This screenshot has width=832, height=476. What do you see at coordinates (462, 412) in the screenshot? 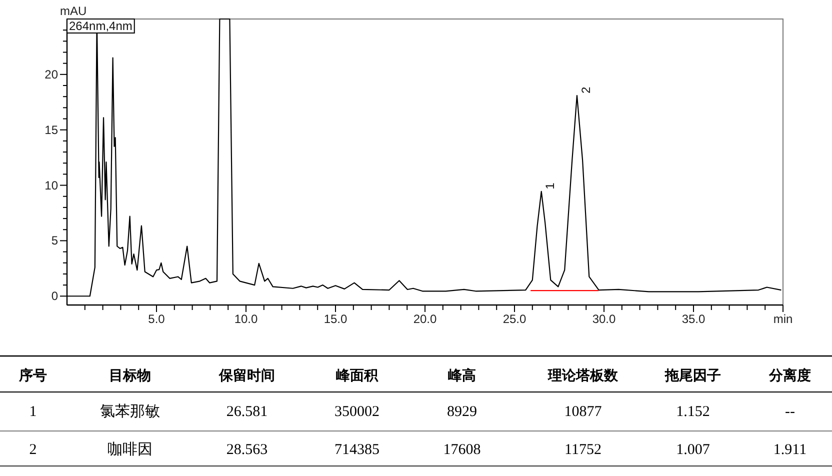
I see `text: 8929` at bounding box center [462, 412].